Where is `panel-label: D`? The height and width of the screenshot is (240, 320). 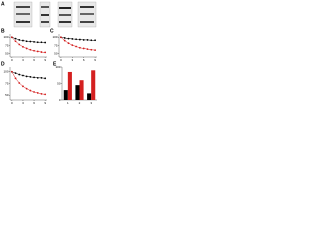
panel-label: D is located at coordinates (3, 64).